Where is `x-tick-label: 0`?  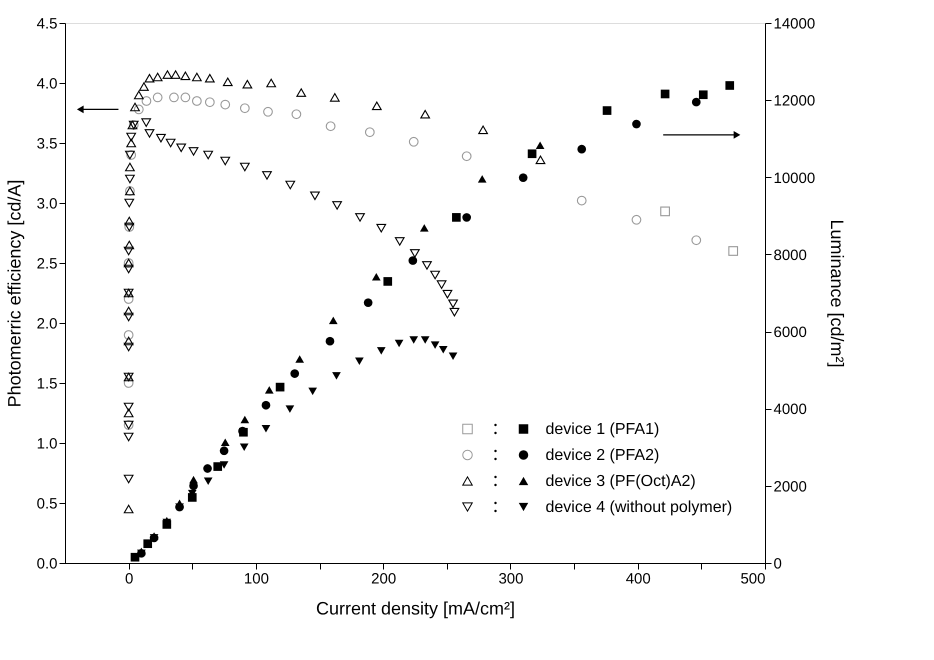
x-tick-label: 0 is located at coordinates (129, 579).